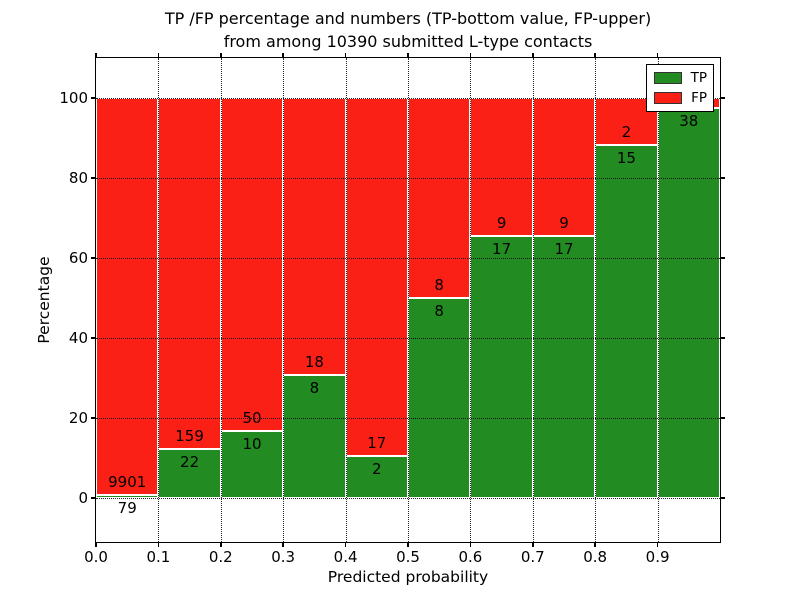 Image resolution: width=800 pixels, height=600 pixels. Describe the element at coordinates (698, 78) in the screenshot. I see `tp-legend-label: TP` at that location.